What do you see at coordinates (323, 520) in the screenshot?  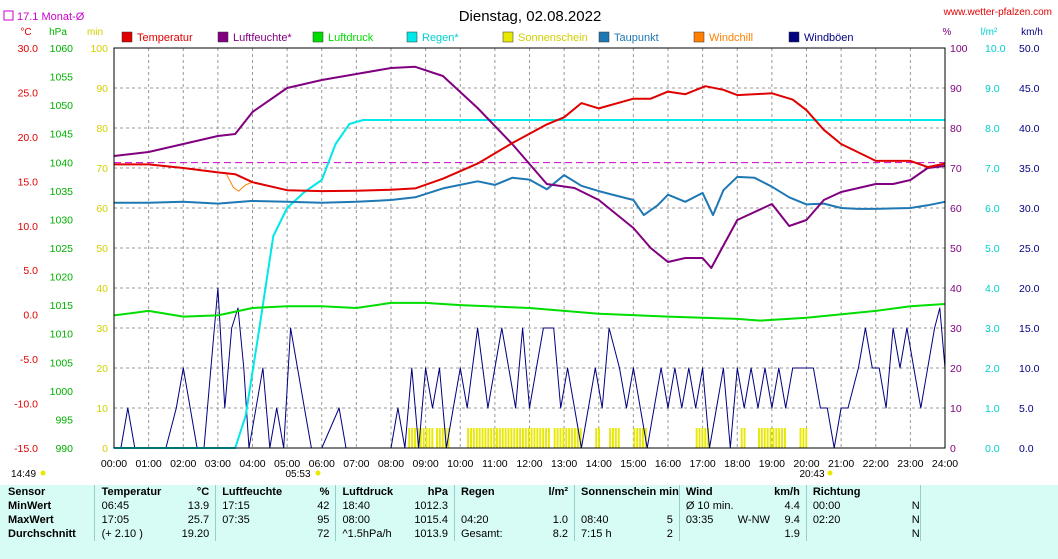 I see `hum-value: 95` at bounding box center [323, 520].